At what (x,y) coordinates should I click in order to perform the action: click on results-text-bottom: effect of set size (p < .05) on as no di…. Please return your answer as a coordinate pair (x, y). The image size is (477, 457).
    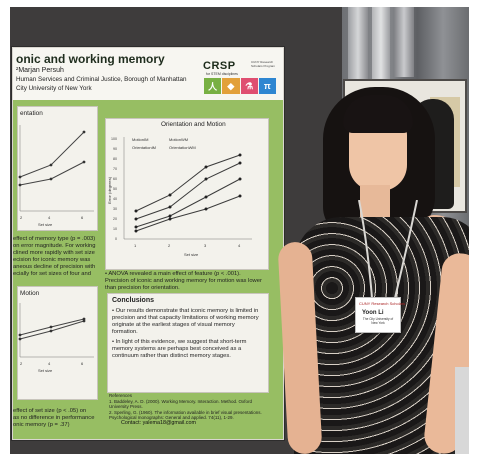
    Looking at the image, I should click on (59, 418).